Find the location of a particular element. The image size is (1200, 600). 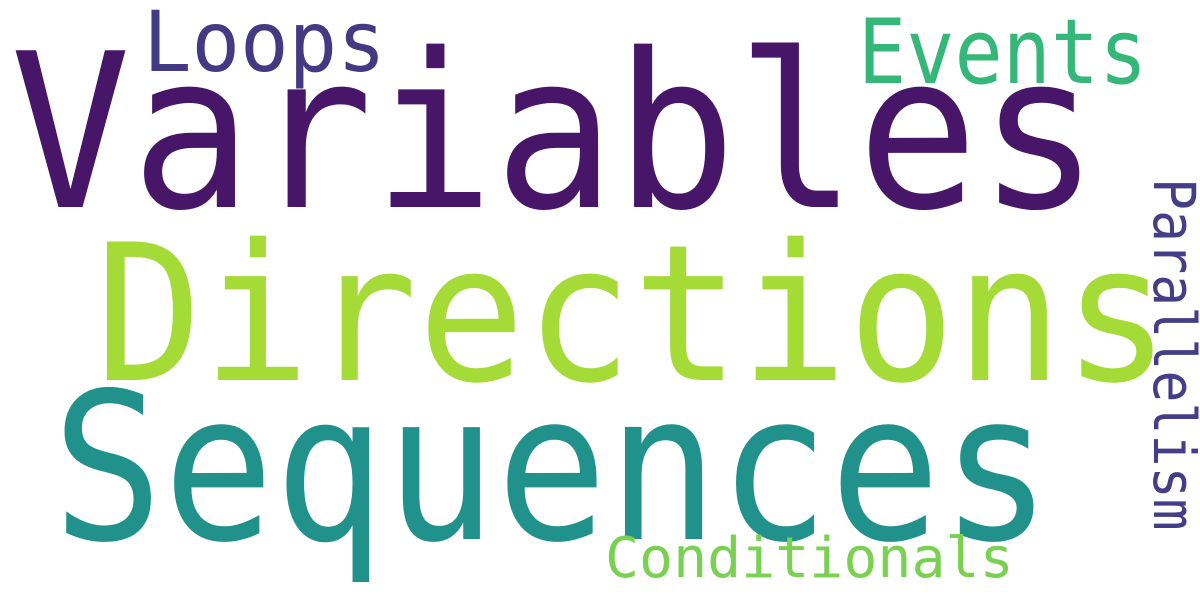

word-conditionals: Conditionals is located at coordinates (809, 558).